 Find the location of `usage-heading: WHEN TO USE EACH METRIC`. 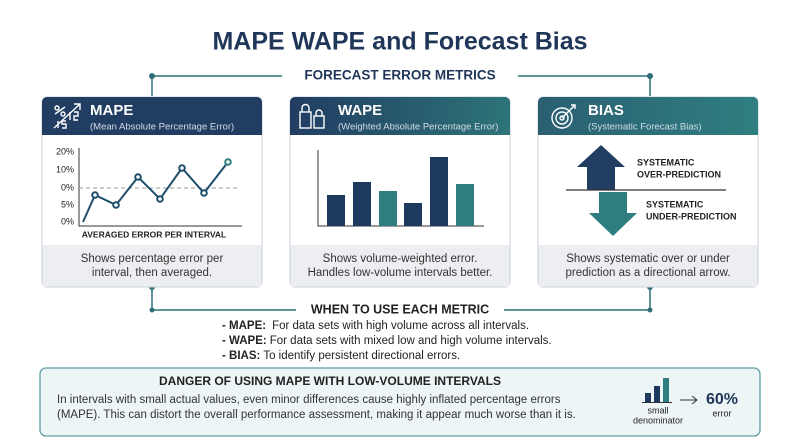

usage-heading: WHEN TO USE EACH METRIC is located at coordinates (400, 309).